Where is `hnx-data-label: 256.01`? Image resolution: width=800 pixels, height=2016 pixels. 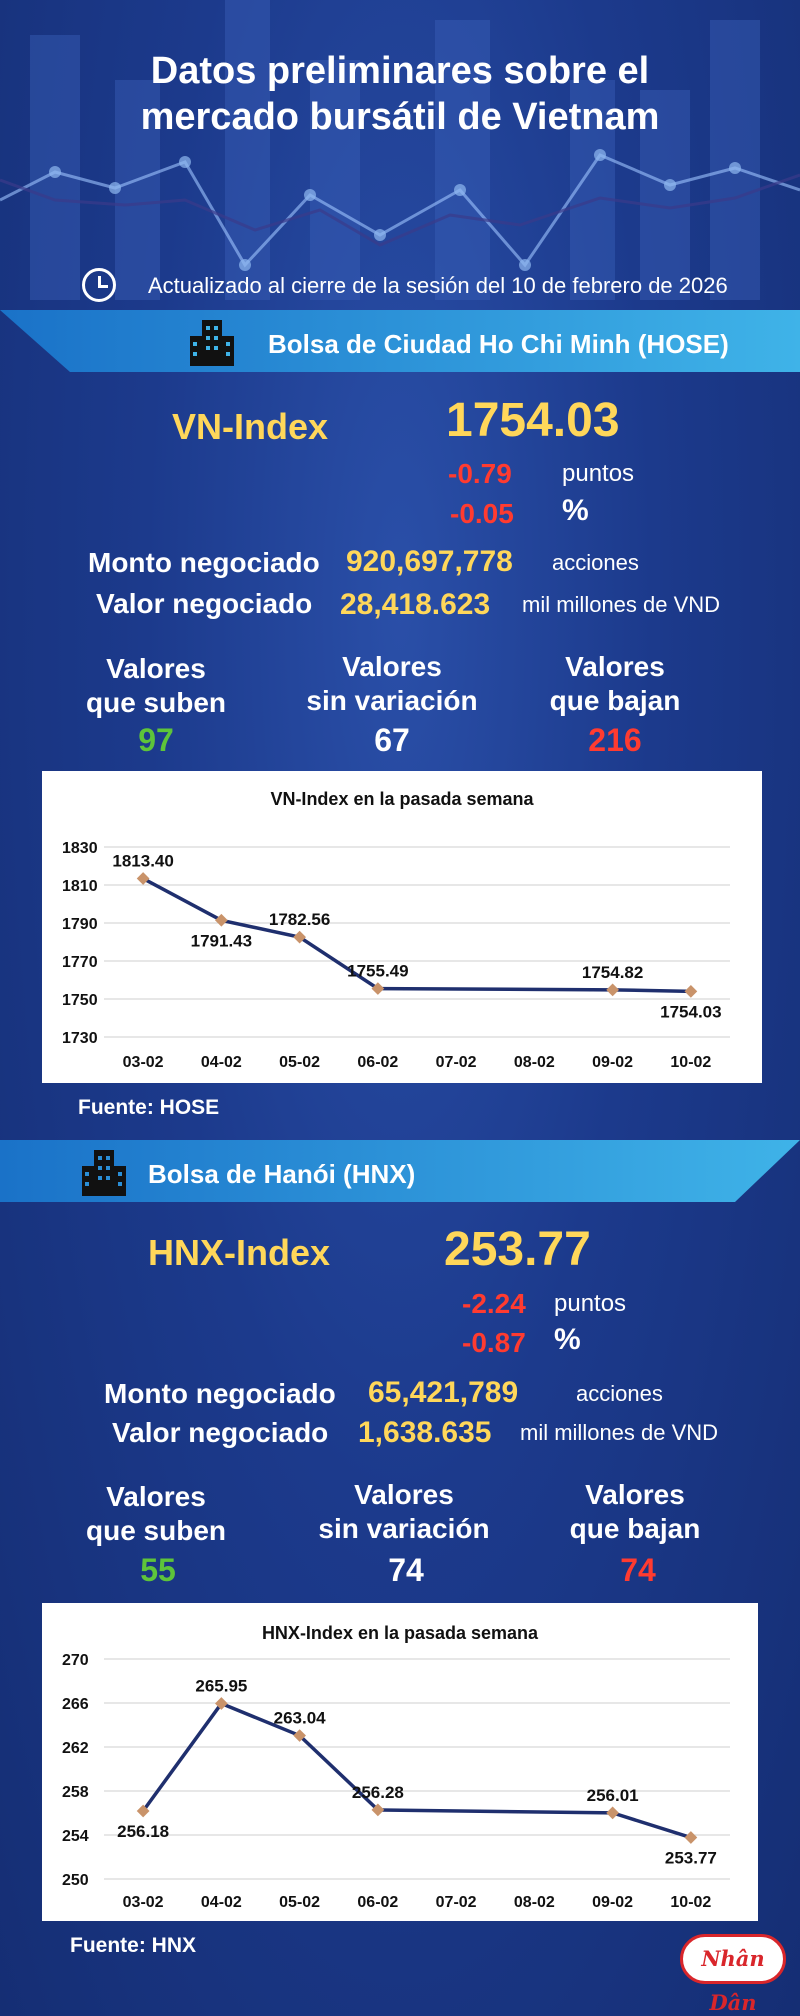 hnx-data-label: 256.01 is located at coordinates (613, 1795).